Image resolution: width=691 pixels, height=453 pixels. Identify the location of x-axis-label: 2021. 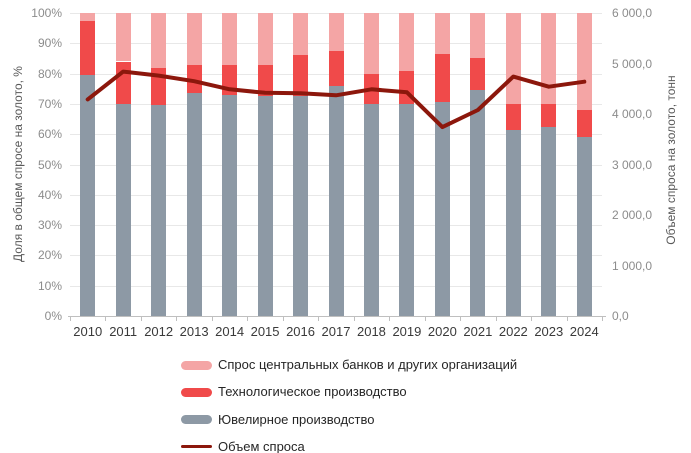
(478, 331).